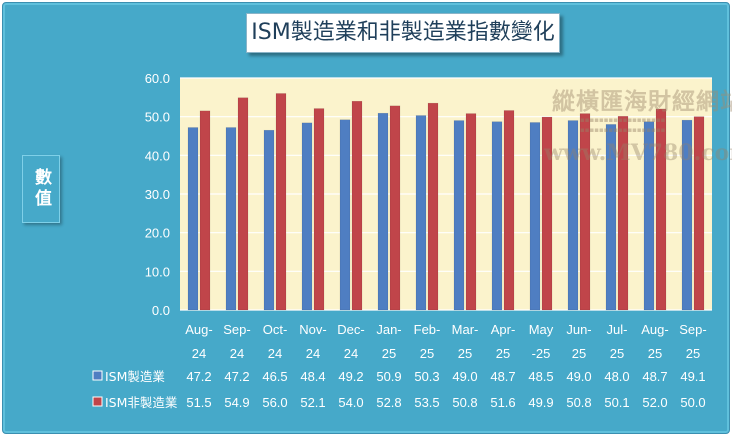 Image resolution: width=732 pixels, height=436 pixels. I want to click on data-table-value: 54.0, so click(350, 402).